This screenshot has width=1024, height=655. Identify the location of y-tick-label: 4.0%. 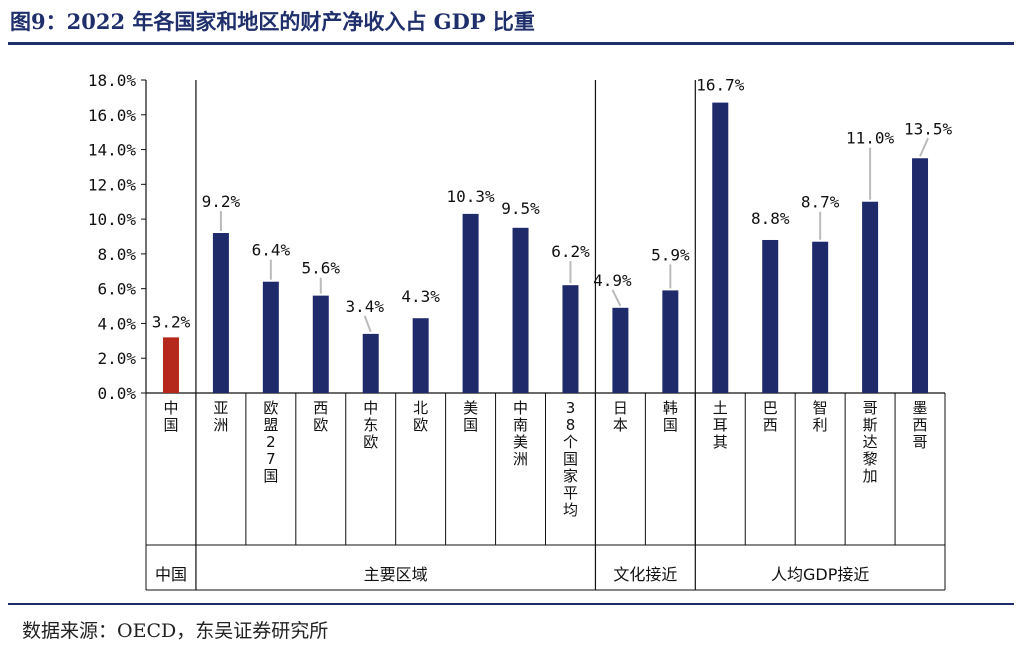
(116, 323).